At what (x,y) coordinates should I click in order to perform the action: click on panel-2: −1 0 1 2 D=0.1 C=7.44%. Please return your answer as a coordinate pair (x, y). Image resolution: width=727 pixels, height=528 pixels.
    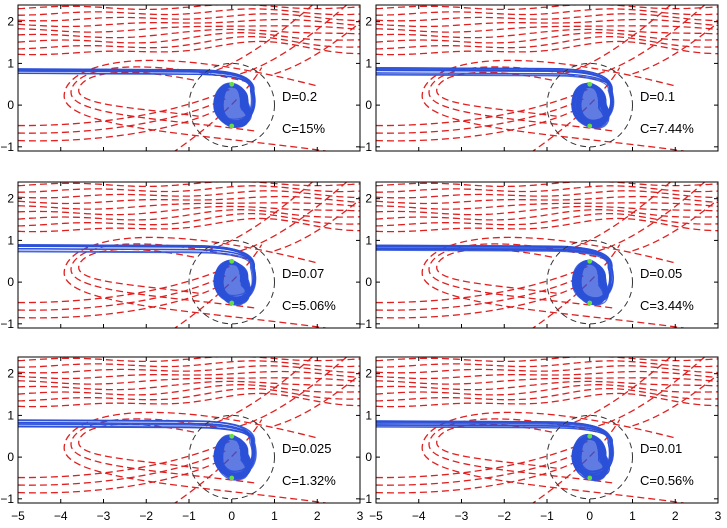
    Looking at the image, I should click on (538, 79).